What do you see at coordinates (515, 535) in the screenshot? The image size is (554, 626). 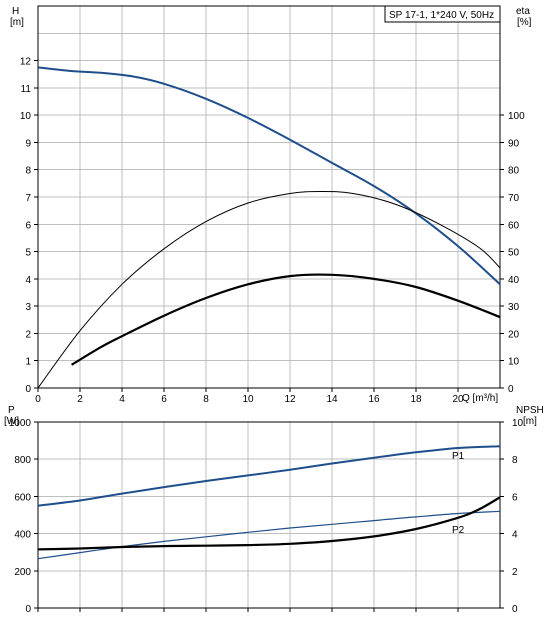 I see `y2-tick-label: 4` at bounding box center [515, 535].